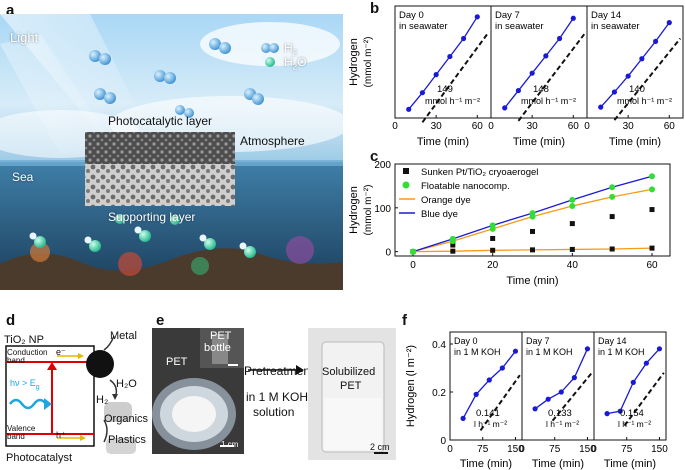 Image resolution: width=685 pixels, height=470 pixels. Describe the element at coordinates (126, 384) in the screenshot. I see `h2o-label: H₂O` at that location.